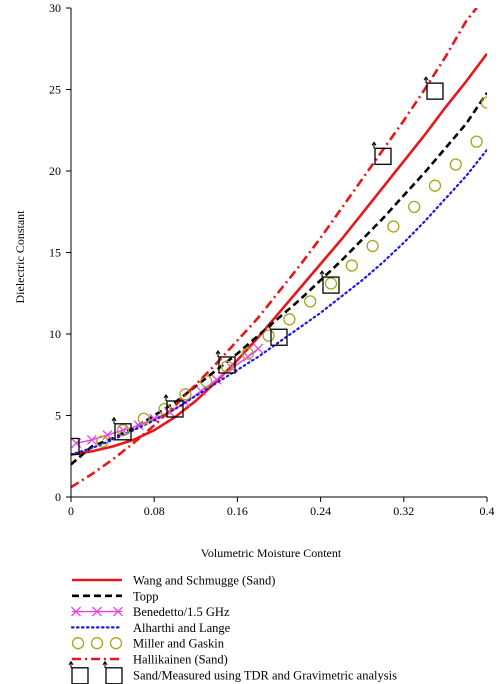  I want to click on legend-entry: Topp, so click(115, 596).